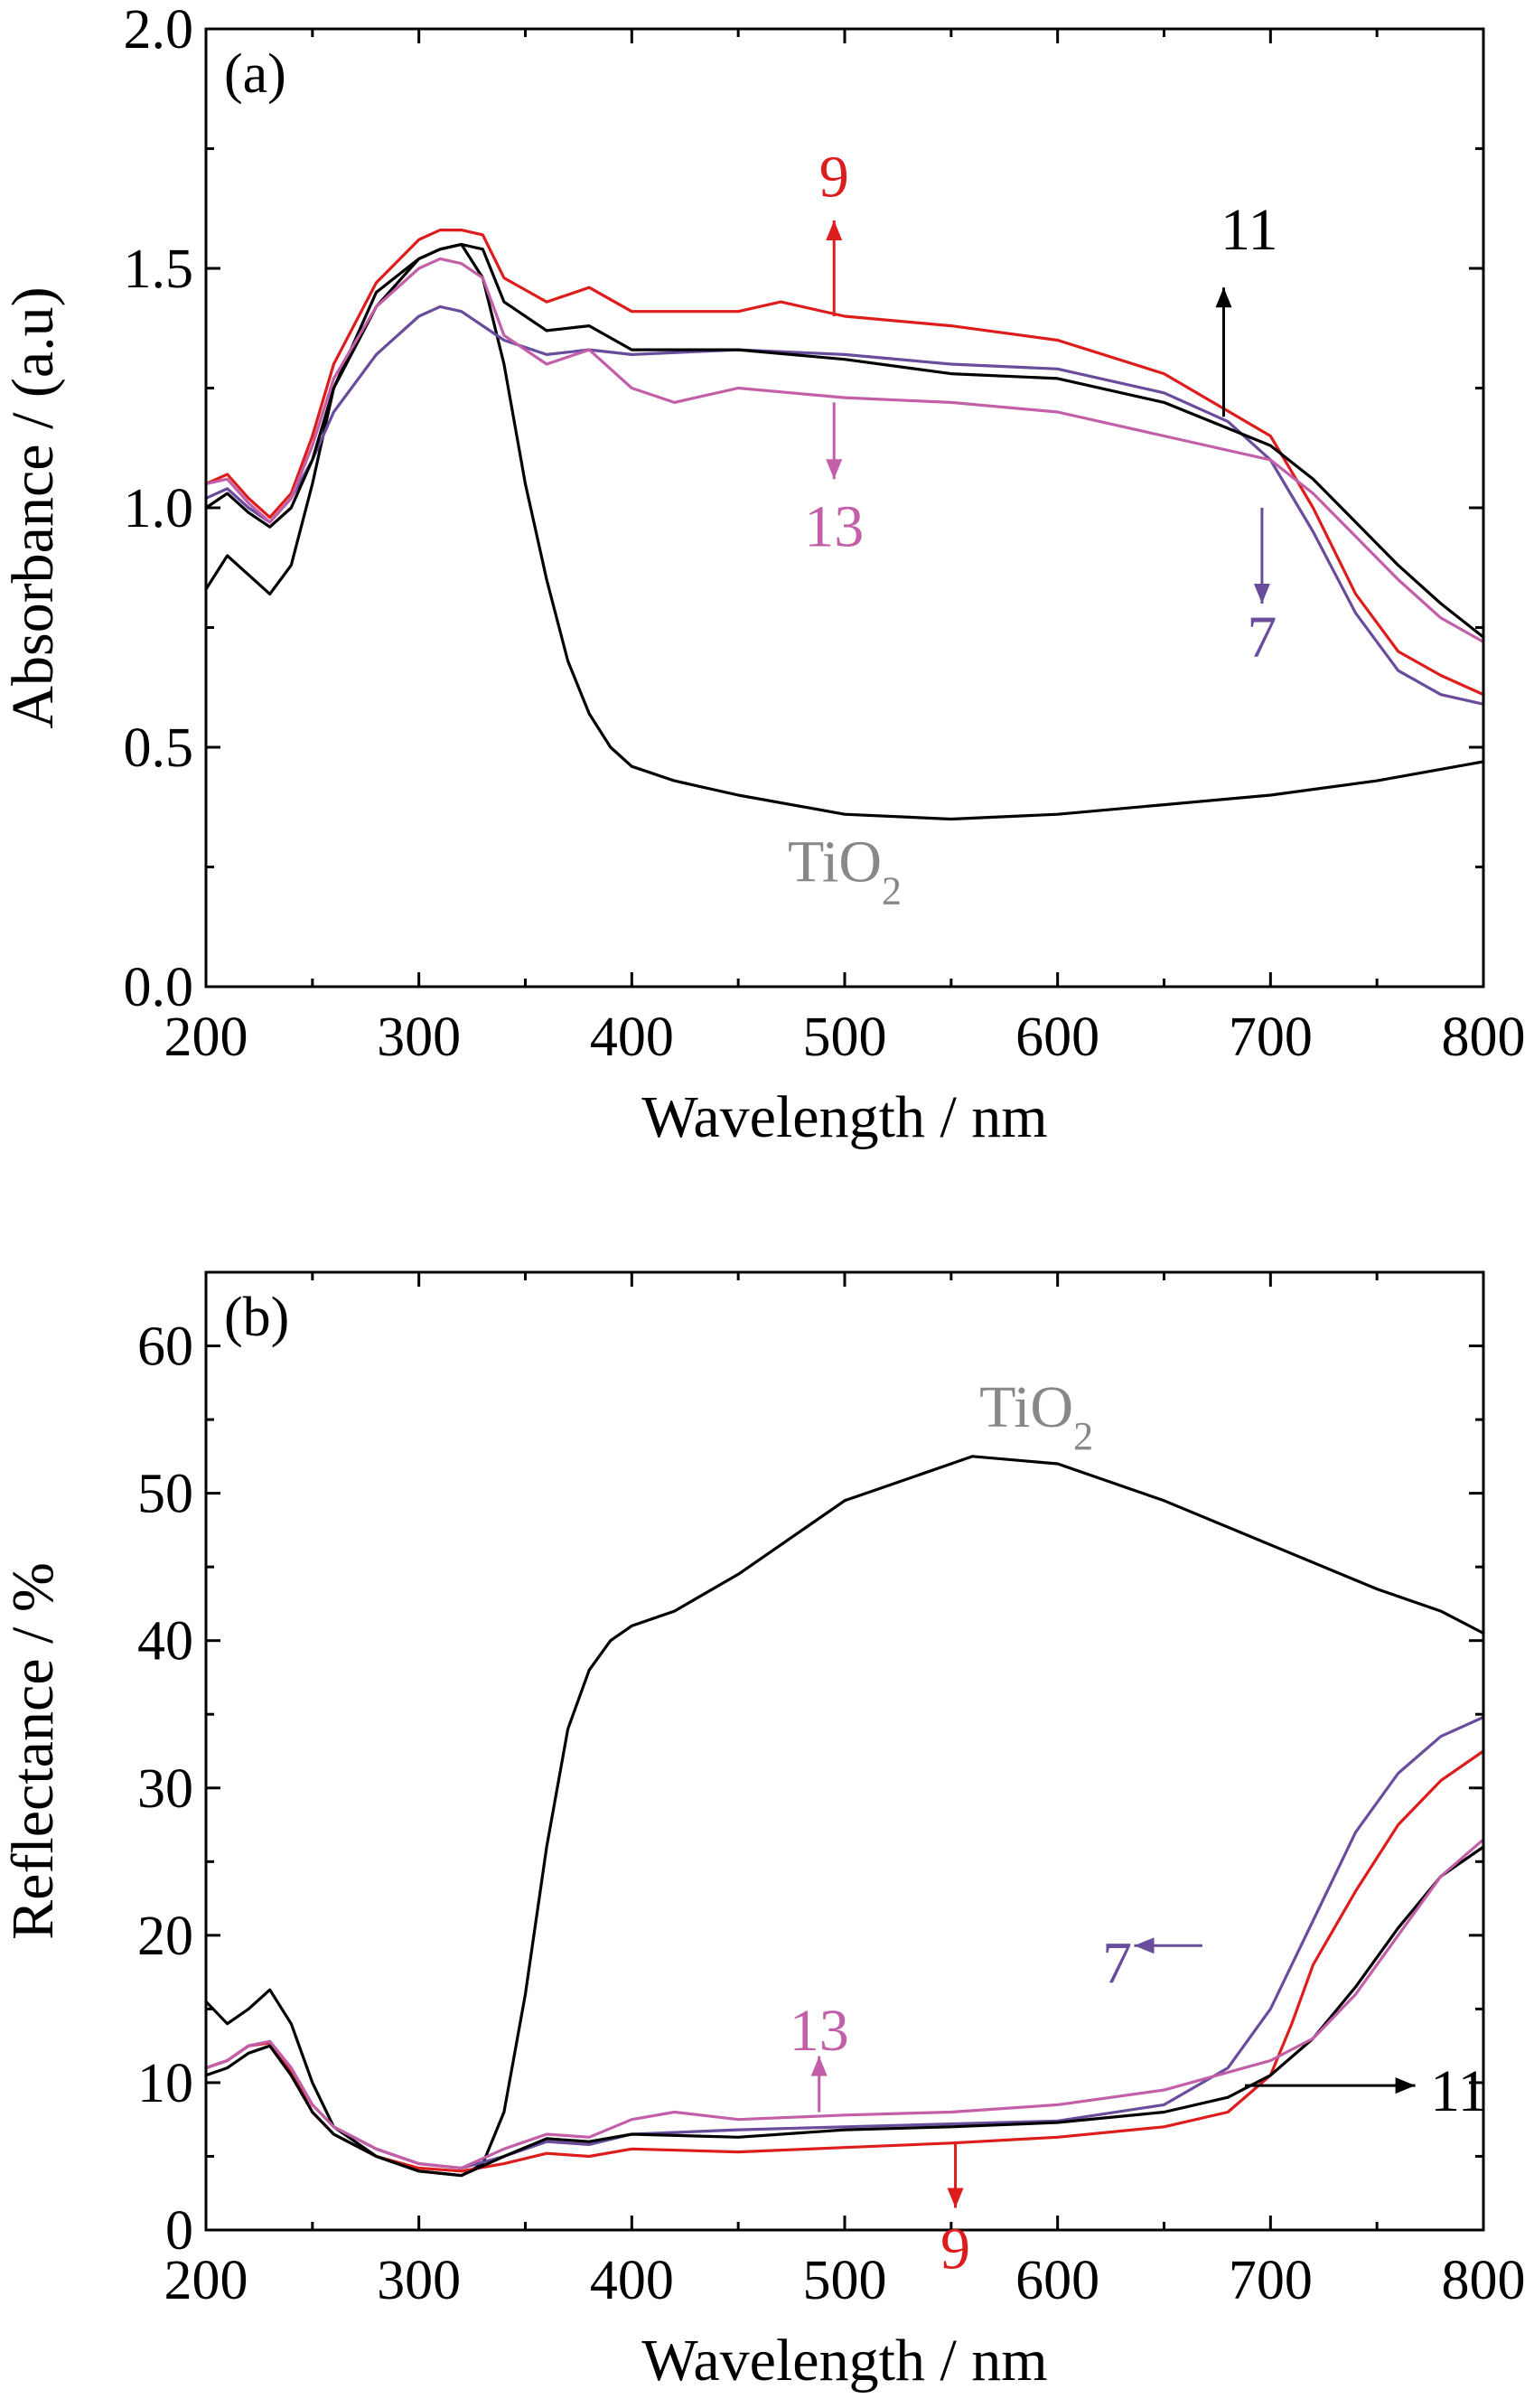 The image size is (1534, 2408). I want to click on y-tick-label: 60, so click(165, 1347).